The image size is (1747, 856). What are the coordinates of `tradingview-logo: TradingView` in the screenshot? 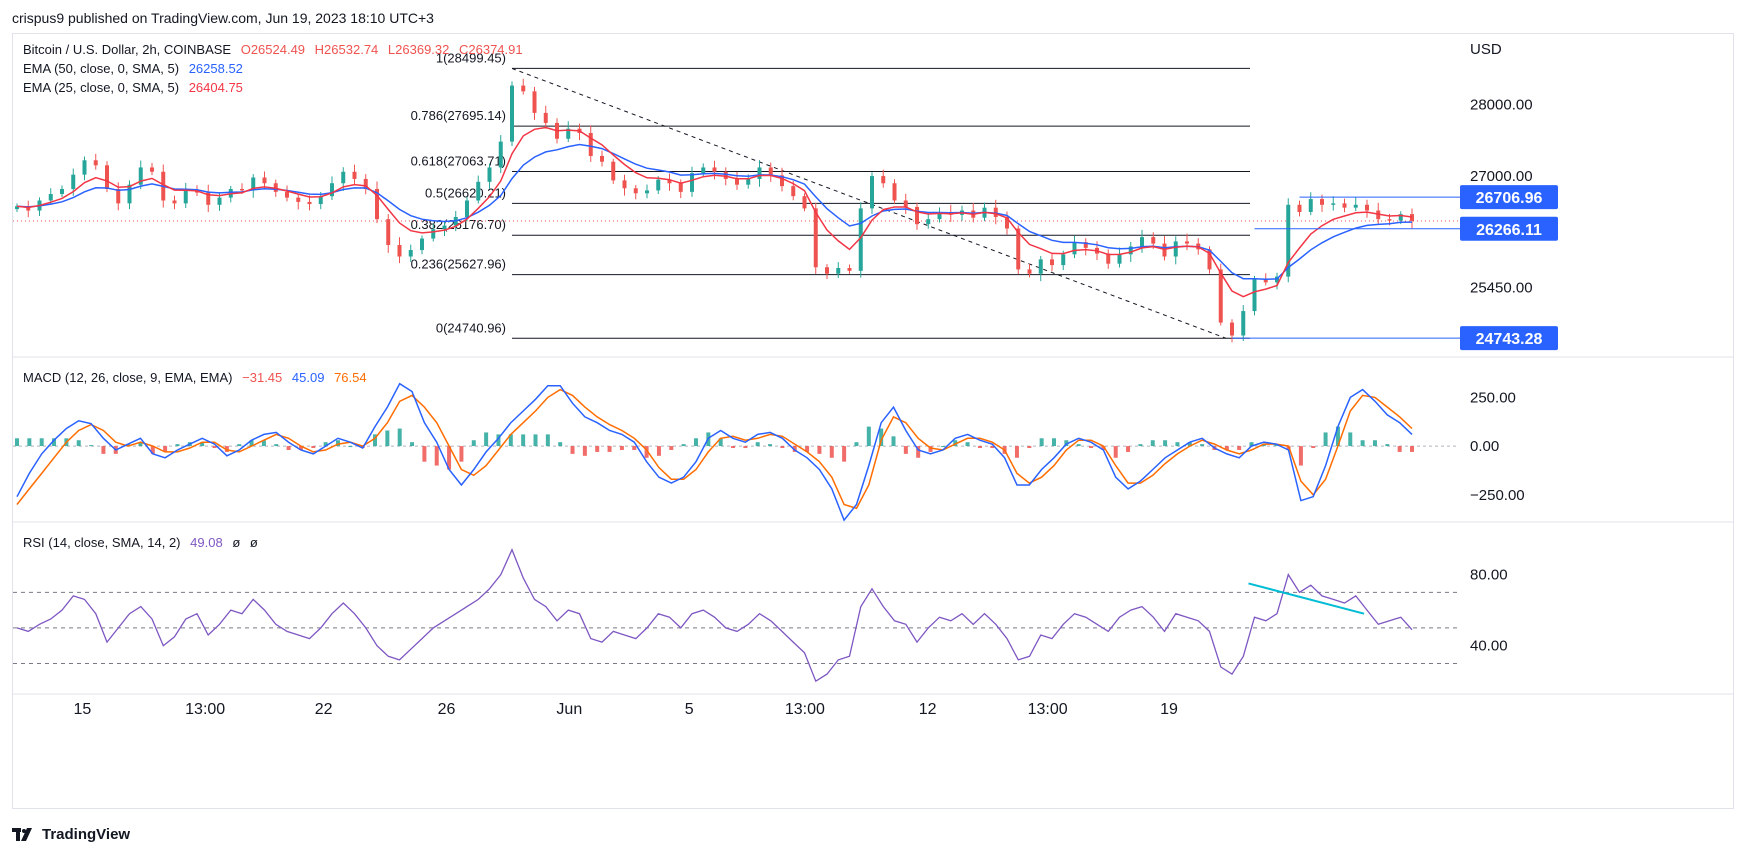 It's located at (71, 834).